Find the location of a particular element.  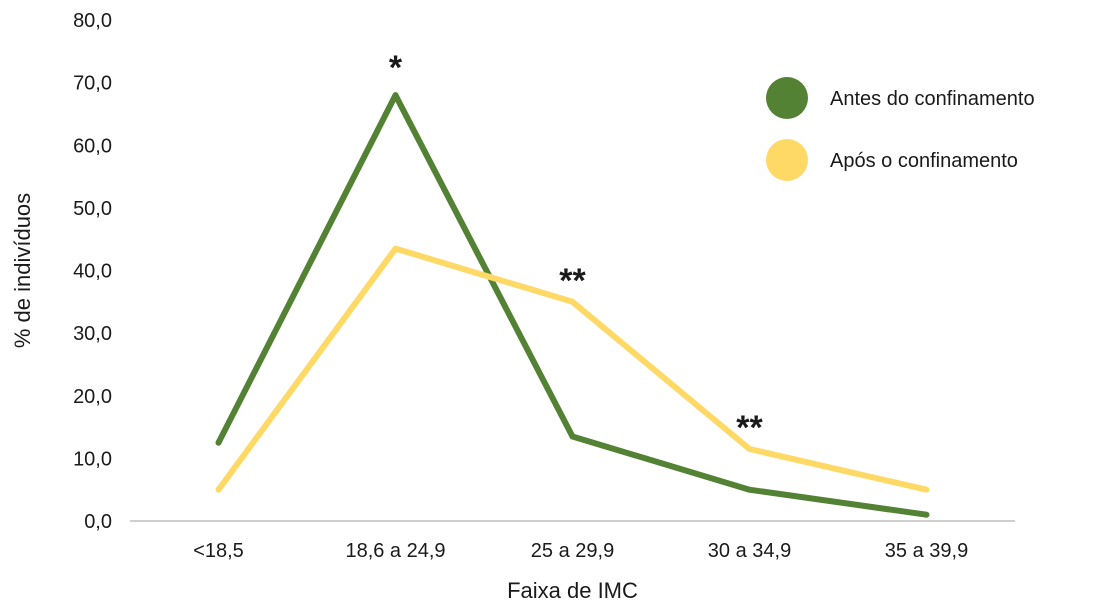

y-tick-label: 50,0 is located at coordinates (92, 209).